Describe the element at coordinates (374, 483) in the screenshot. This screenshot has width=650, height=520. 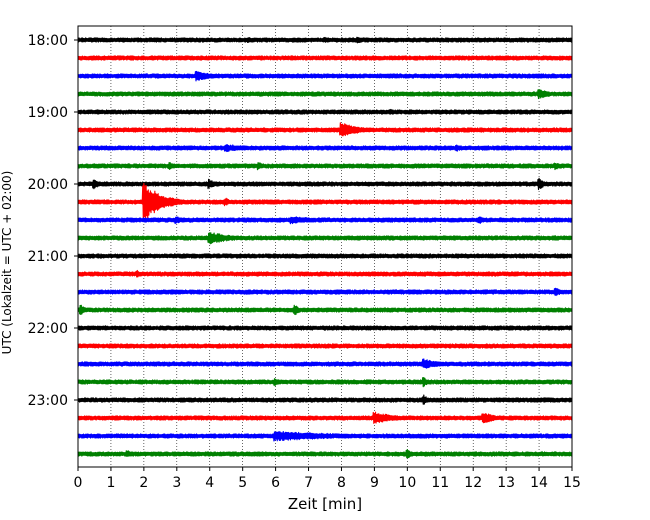
I see `x-tick-label: 9` at that location.